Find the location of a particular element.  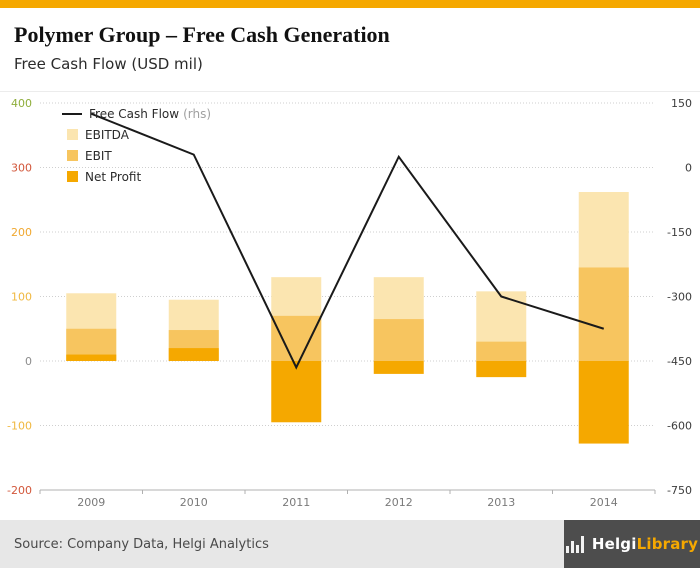

legend-item-net-profit: Net Profit is located at coordinates (136, 176).